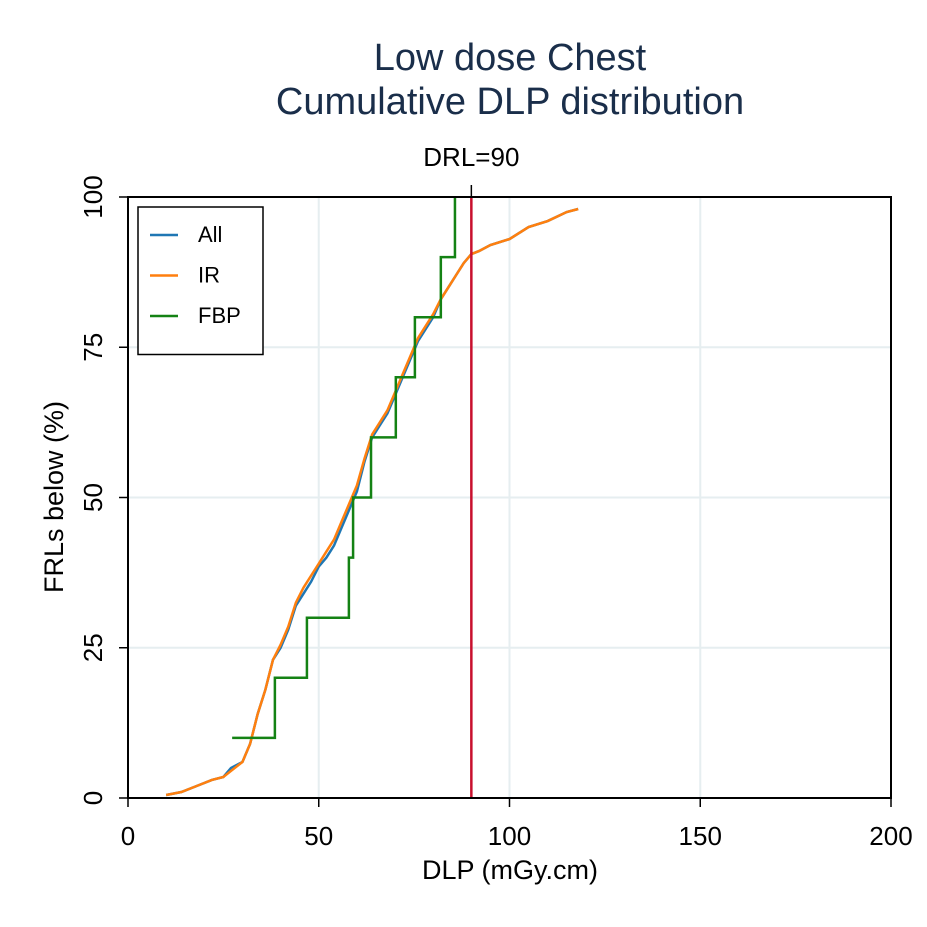 The height and width of the screenshot is (927, 927). Describe the element at coordinates (700, 836) in the screenshot. I see `x-tick-label: 150` at that location.